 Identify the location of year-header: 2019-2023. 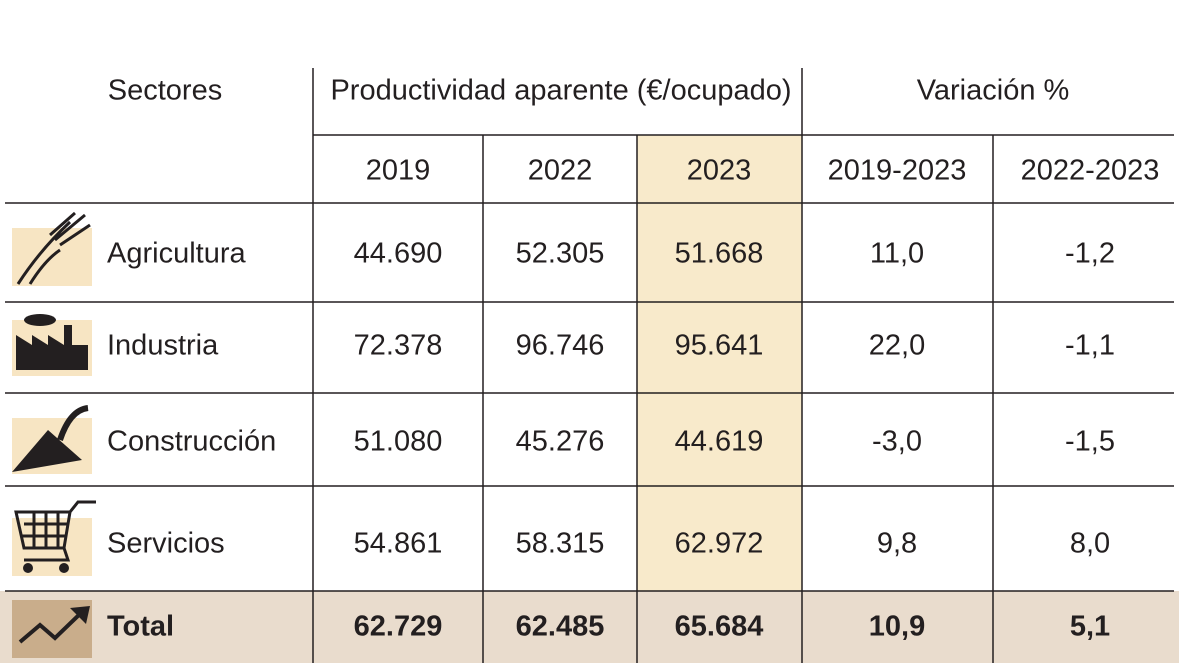
(897, 171).